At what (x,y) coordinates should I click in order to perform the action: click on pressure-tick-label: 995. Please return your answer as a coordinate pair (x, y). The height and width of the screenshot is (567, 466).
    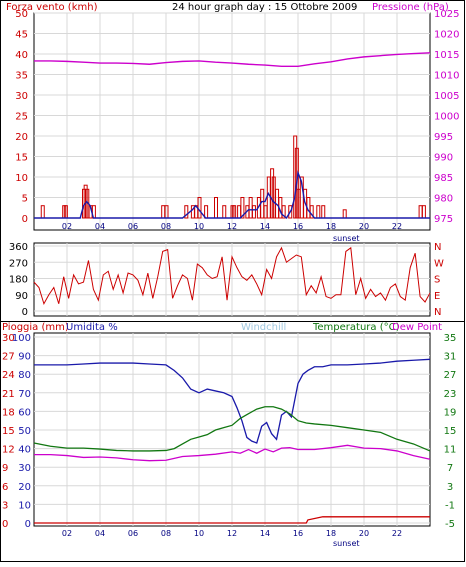
    Looking at the image, I should click on (443, 137).